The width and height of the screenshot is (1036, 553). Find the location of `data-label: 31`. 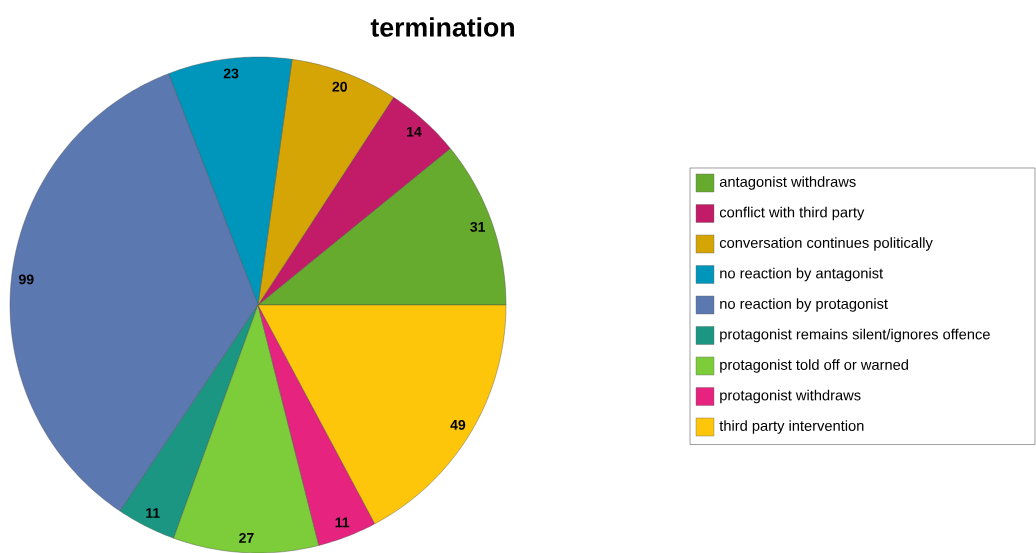

data-label: 31 is located at coordinates (478, 226).